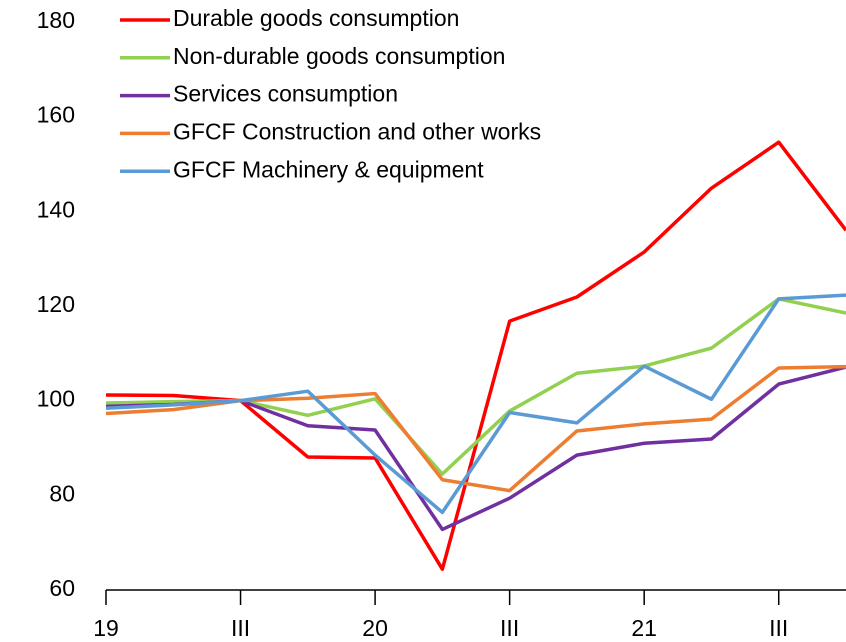 The width and height of the screenshot is (846, 642). I want to click on x-tick-label: 19, so click(106, 628).